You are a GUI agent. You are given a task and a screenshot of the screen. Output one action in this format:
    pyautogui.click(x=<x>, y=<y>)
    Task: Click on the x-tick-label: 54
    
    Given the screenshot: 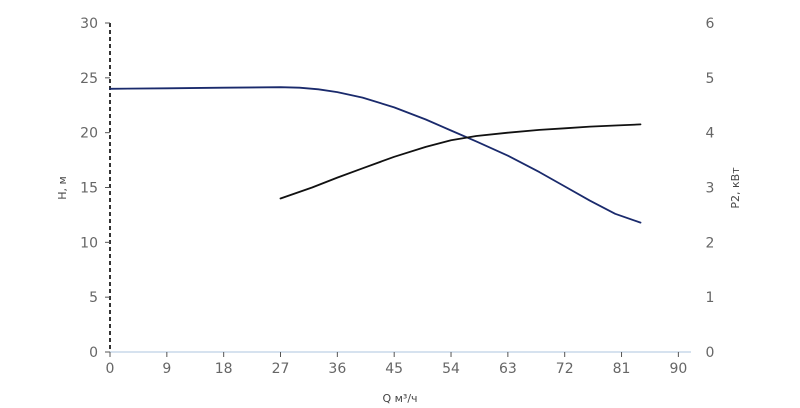 What is the action you would take?
    pyautogui.click(x=451, y=369)
    